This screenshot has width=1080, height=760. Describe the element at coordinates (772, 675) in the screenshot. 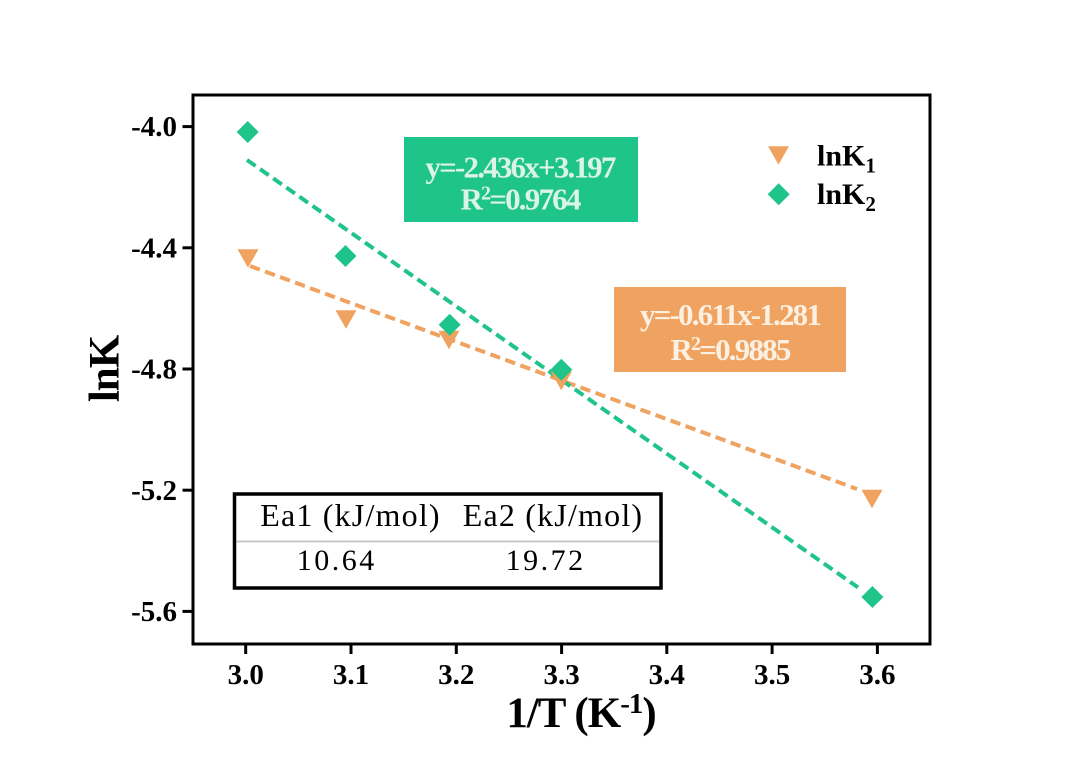

I see `svg-text: 3.5` at that location.